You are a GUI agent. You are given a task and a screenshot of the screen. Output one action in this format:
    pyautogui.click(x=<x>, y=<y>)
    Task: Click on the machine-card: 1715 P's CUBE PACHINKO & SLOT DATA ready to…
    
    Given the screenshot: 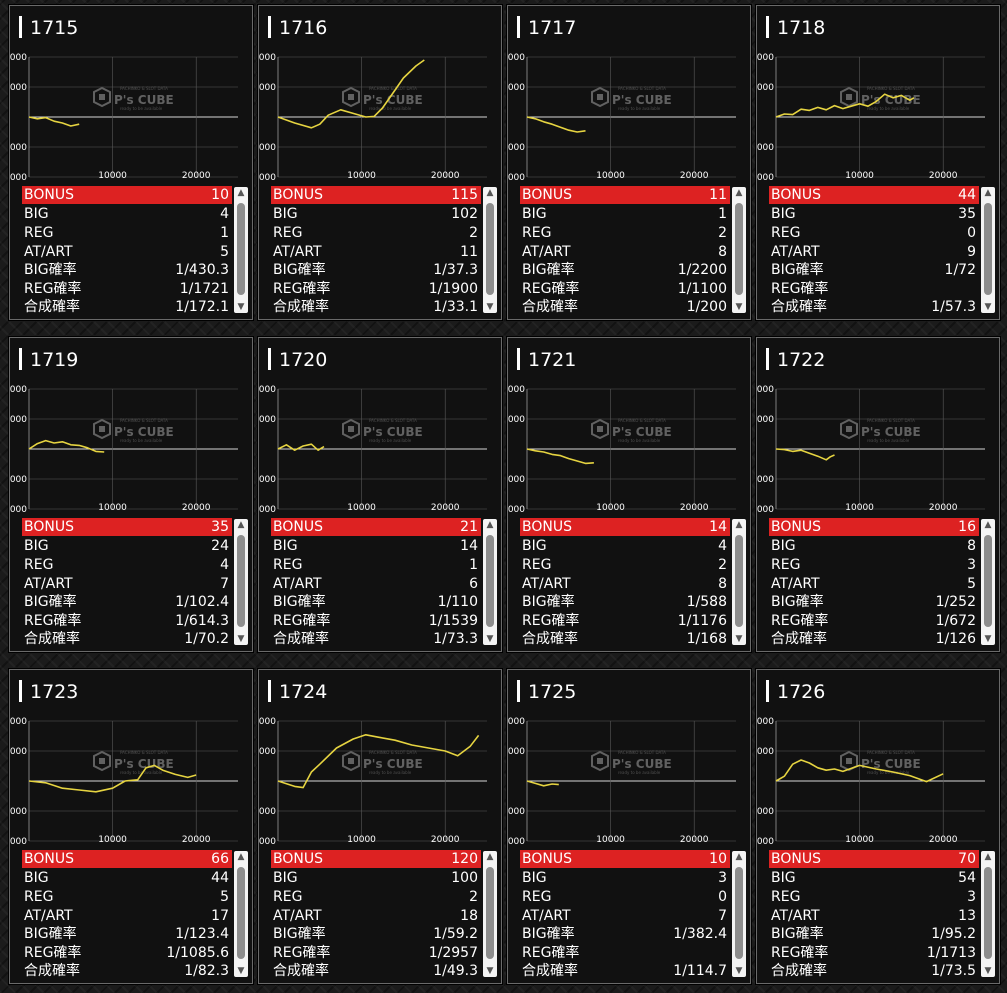 What is the action you would take?
    pyautogui.click(x=131, y=162)
    